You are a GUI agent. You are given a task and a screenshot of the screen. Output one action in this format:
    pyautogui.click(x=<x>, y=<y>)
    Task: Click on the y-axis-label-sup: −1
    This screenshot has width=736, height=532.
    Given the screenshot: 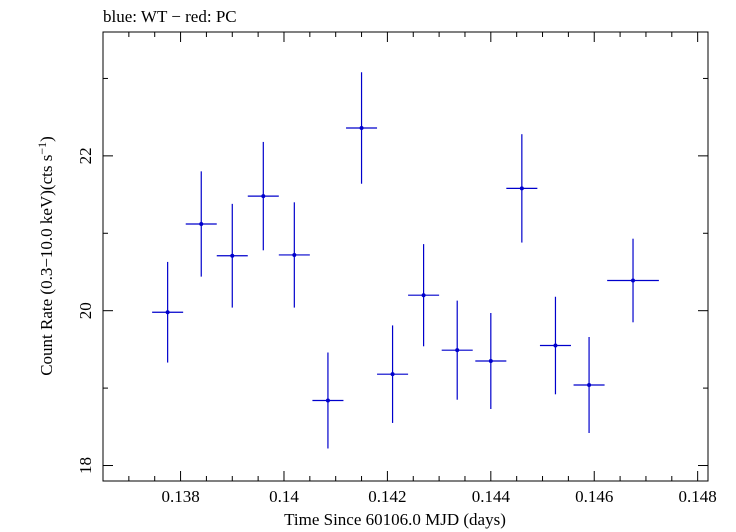 What is the action you would take?
    pyautogui.click(x=42, y=148)
    